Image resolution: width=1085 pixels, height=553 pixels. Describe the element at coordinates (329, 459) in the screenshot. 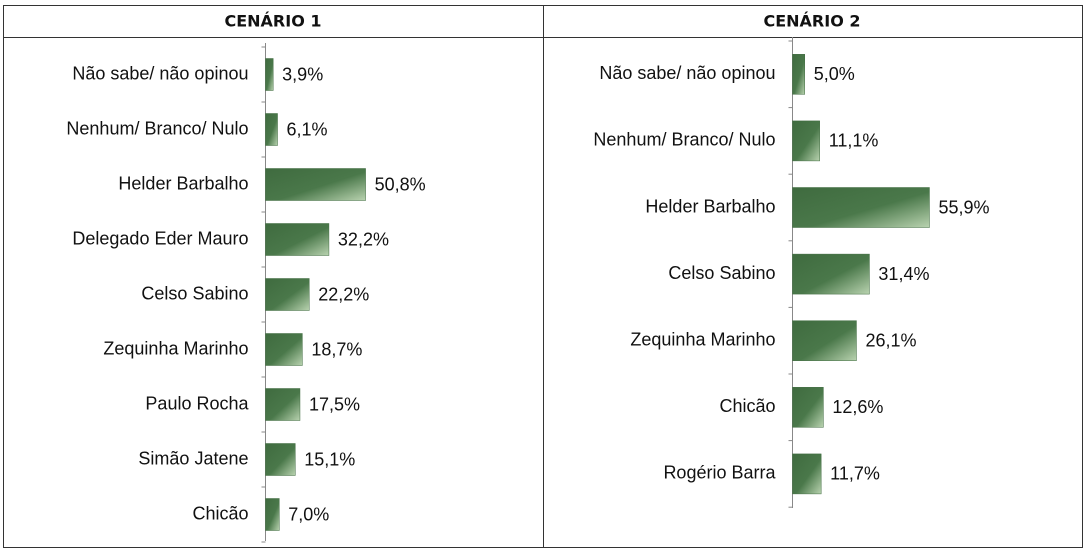

I see `value-label: 15,1%` at that location.